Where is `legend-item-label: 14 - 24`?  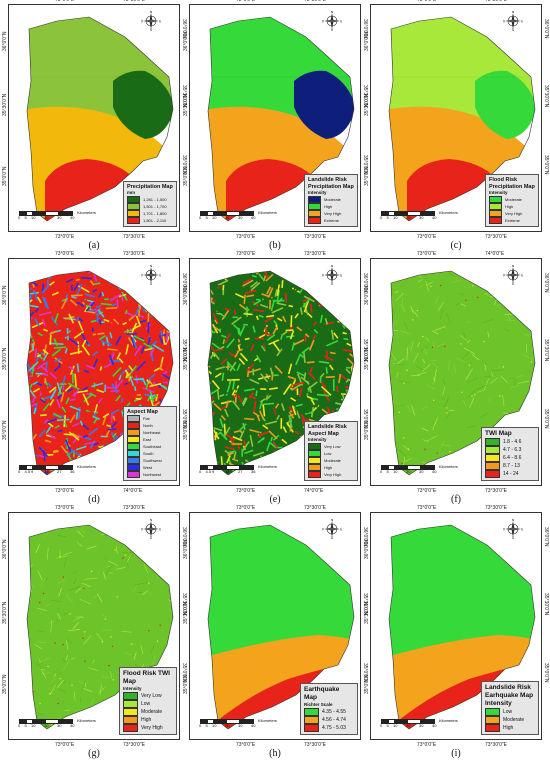
legend-item-label: 14 - 24 is located at coordinates (511, 474).